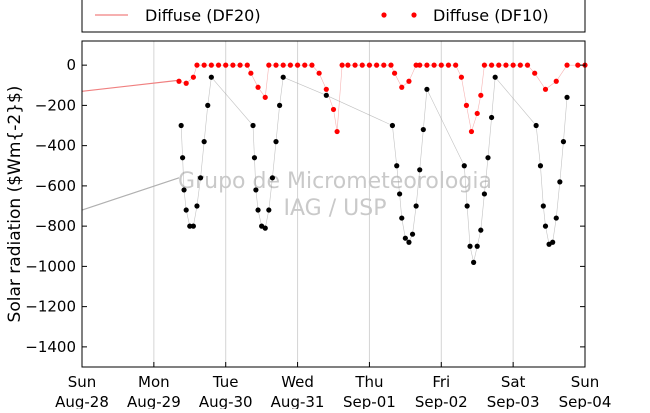 The width and height of the screenshot is (650, 413). What do you see at coordinates (585, 401) in the screenshot?
I see `x-tick-date: Sep-04` at bounding box center [585, 401].